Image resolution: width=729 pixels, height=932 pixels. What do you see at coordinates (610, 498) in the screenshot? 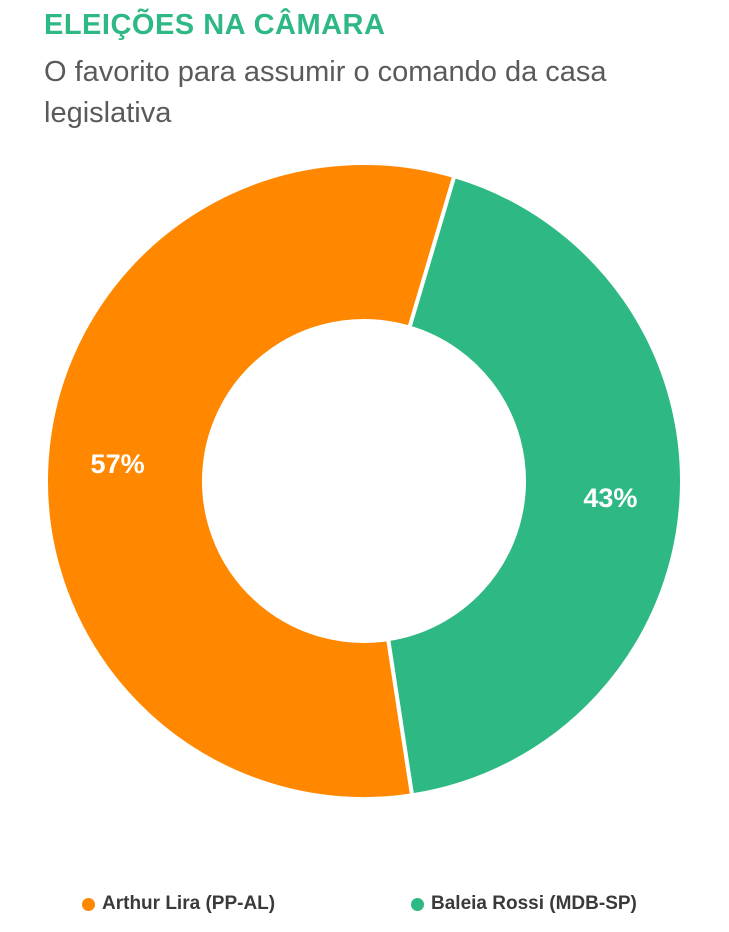
I see `slice-label-1: 43%` at bounding box center [610, 498].